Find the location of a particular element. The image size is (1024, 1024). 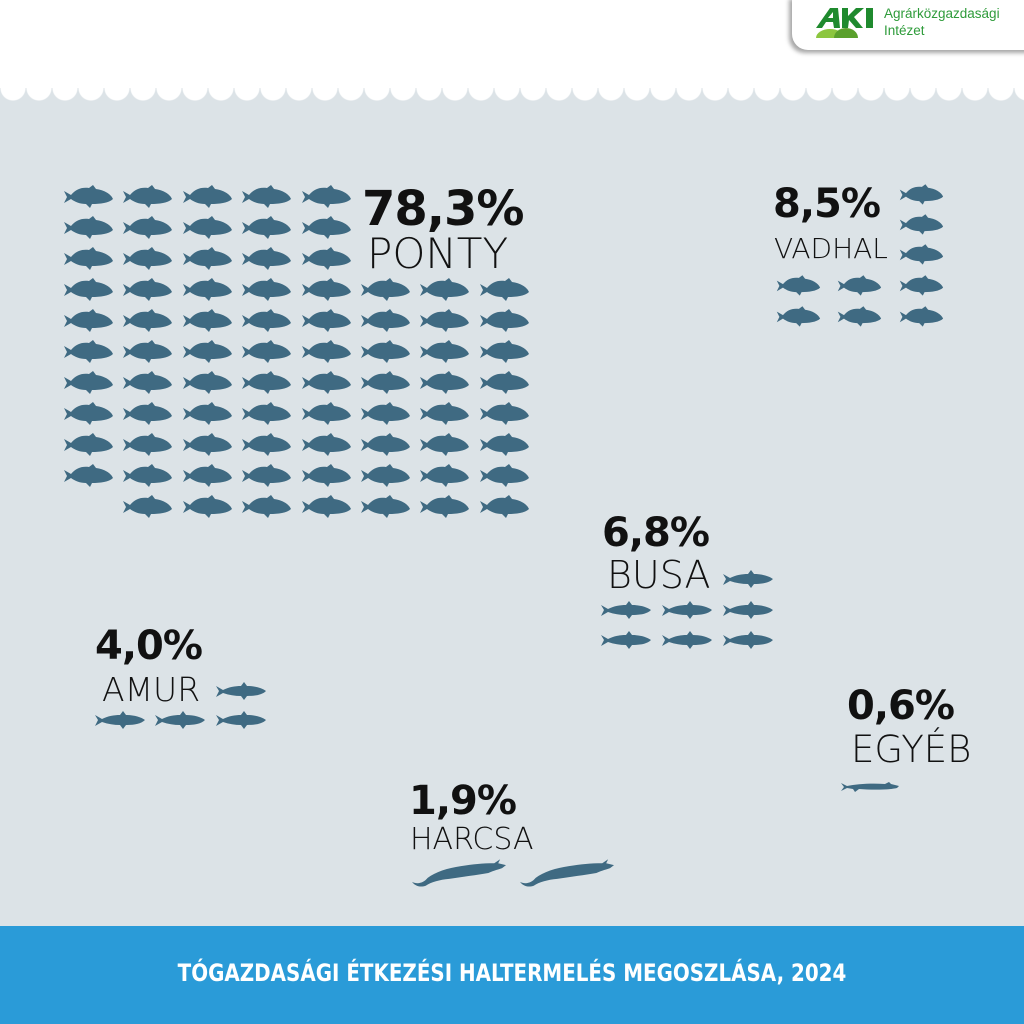

egyeb-pike-icon is located at coordinates (870, 787).